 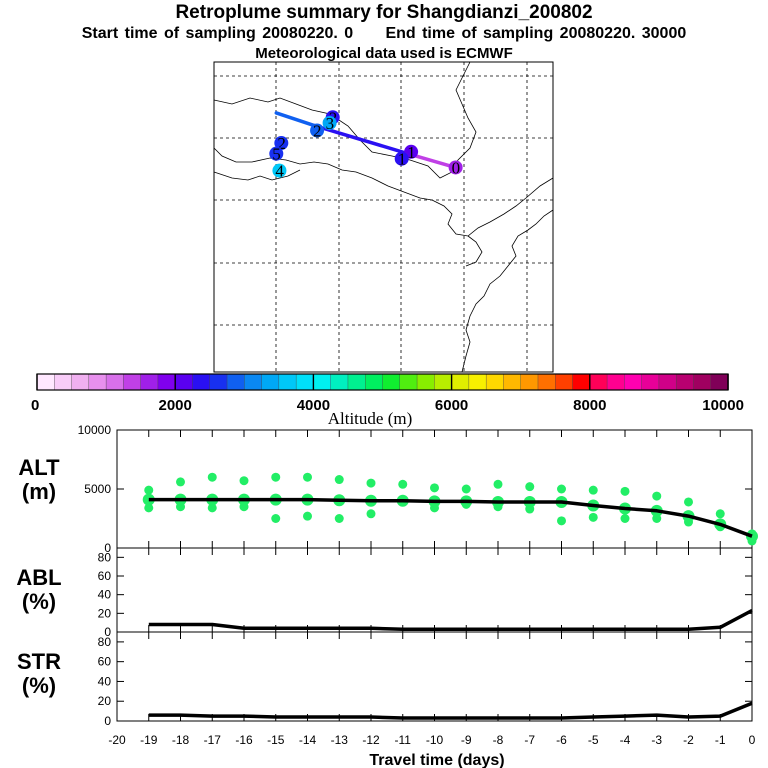 What do you see at coordinates (366, 144) in the screenshot?
I see `plume-markers: 011222354` at bounding box center [366, 144].